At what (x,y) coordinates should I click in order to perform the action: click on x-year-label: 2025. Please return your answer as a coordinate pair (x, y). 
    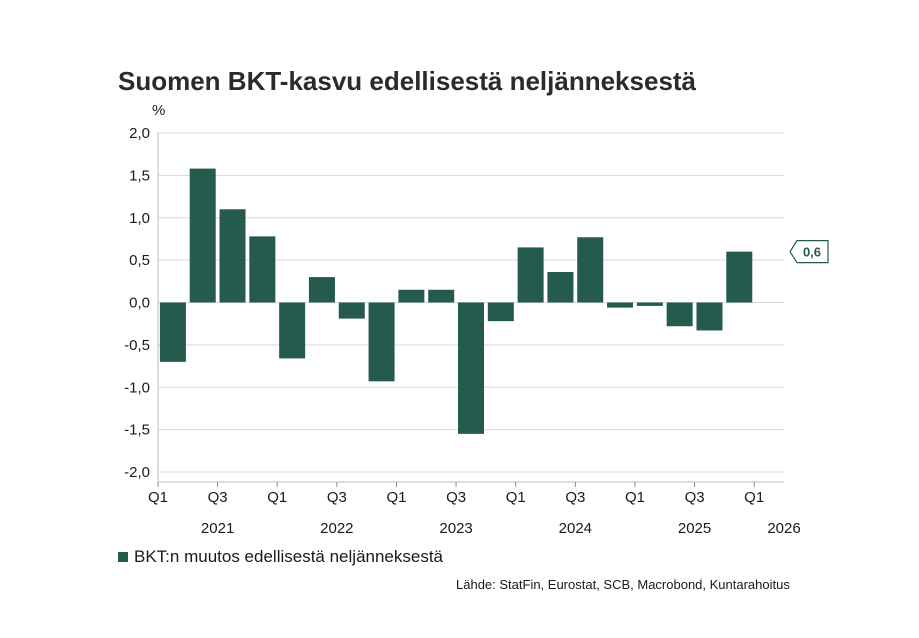
    Looking at the image, I should click on (694, 528).